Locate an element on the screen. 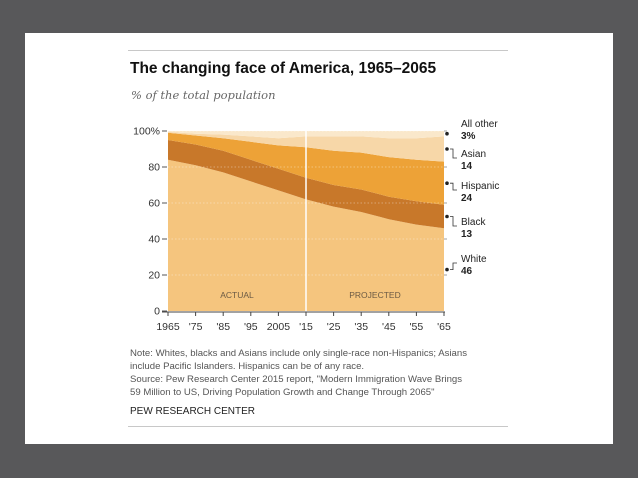  end-label-name-all-other: All other is located at coordinates (479, 124).